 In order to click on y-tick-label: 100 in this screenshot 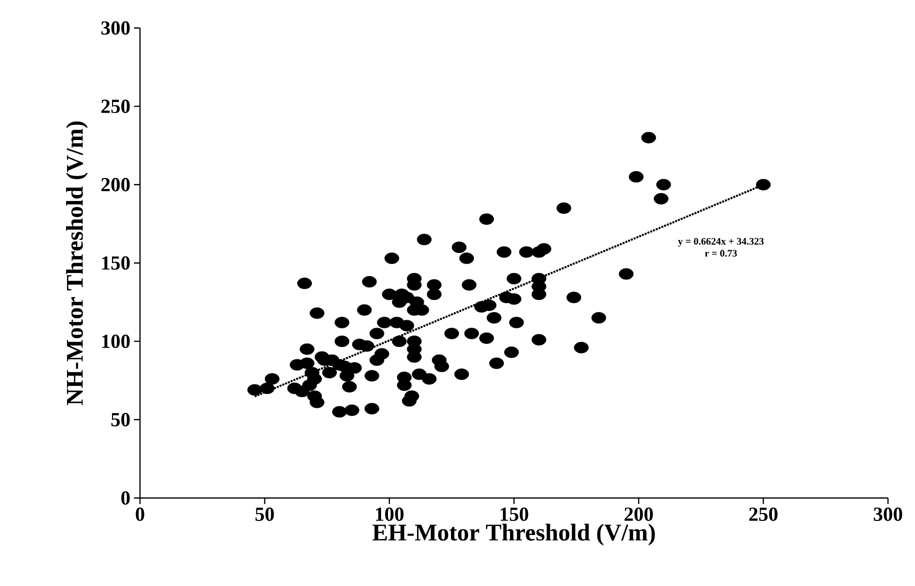, I will do `click(116, 341)`.